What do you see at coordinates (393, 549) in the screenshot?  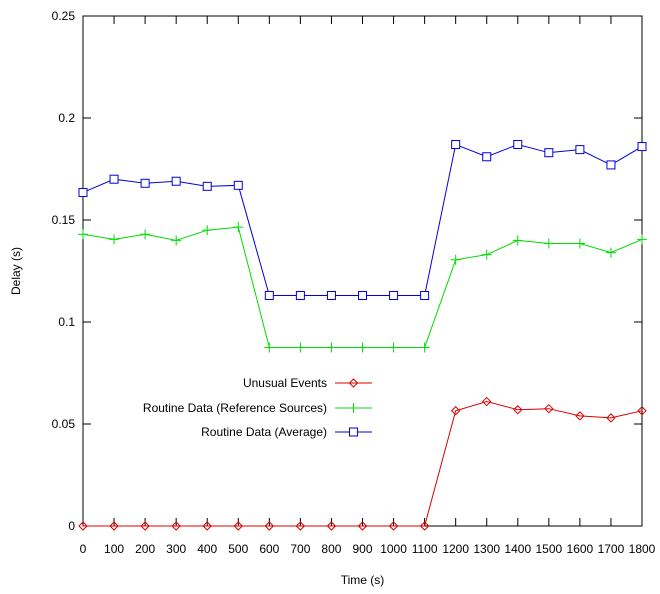 I see `x-tick-label: 1000` at bounding box center [393, 549].